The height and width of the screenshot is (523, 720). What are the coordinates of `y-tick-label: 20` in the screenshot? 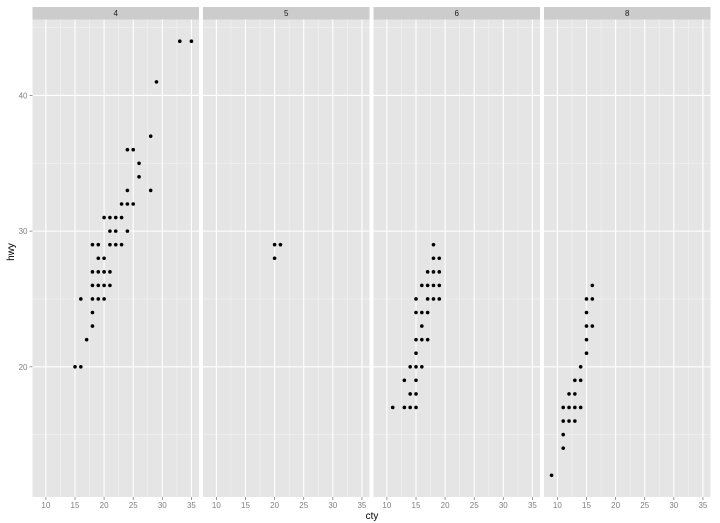 It's located at (23, 367).